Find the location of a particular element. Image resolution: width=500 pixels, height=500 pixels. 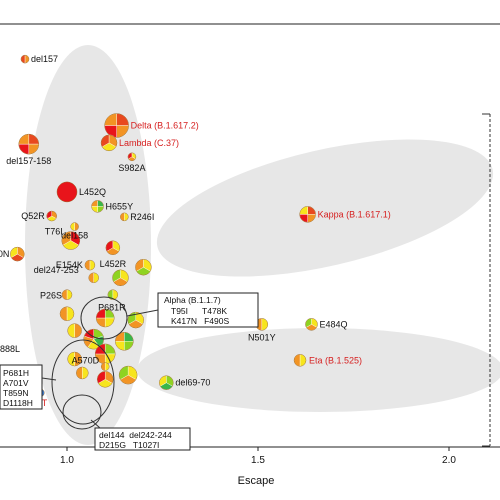

point-a570d is located at coordinates (105, 366).